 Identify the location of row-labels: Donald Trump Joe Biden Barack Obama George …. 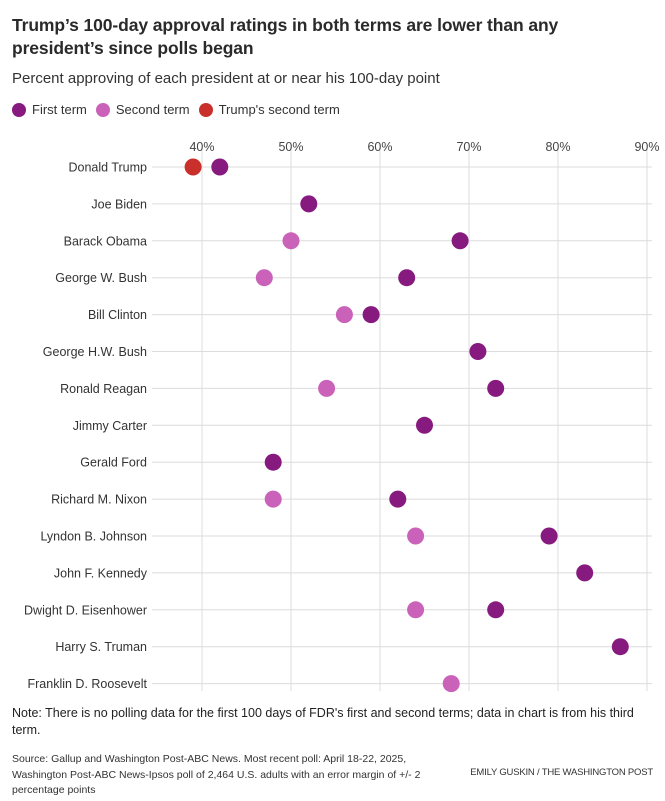
(86, 426).